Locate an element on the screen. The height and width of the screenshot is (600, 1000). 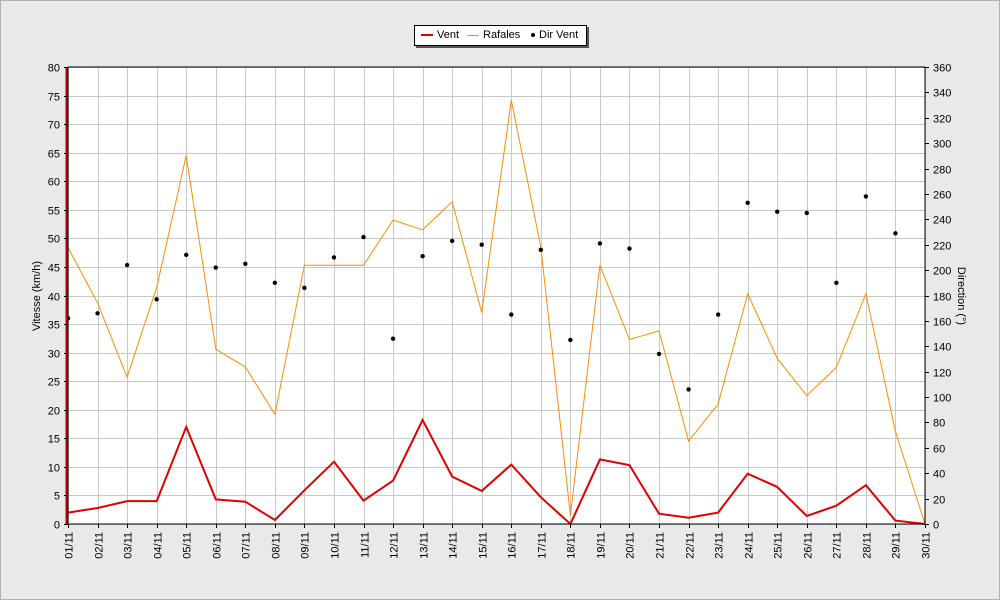
x-tick-label: 06/11 is located at coordinates (218, 545).